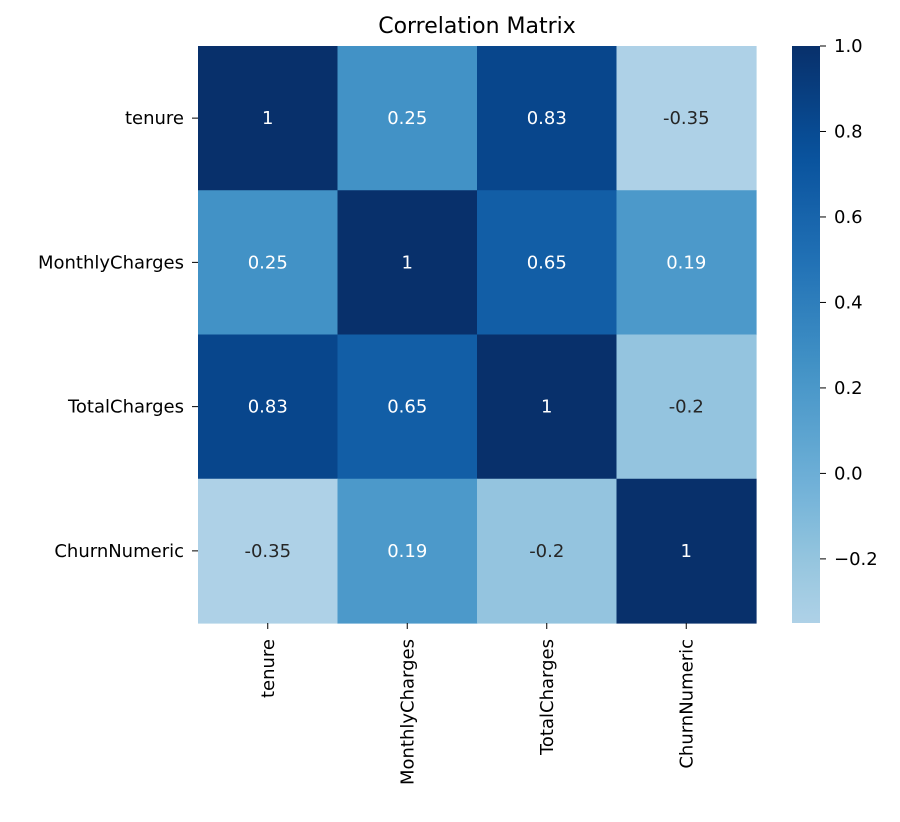  Describe the element at coordinates (806, 334) in the screenshot. I see `colorbar-gradient` at that location.